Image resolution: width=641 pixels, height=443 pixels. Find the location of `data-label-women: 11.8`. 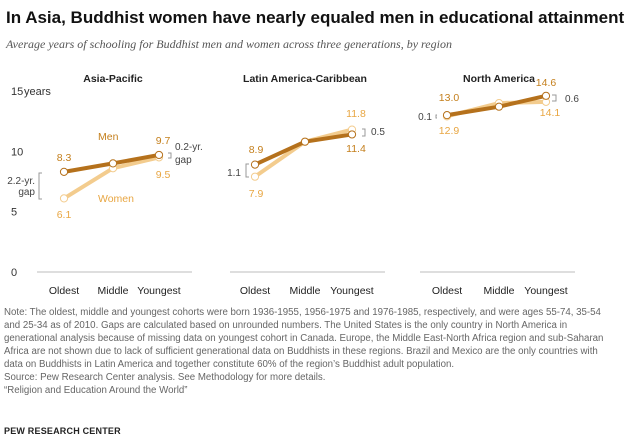

data-label-women: 11.8 is located at coordinates (356, 114).